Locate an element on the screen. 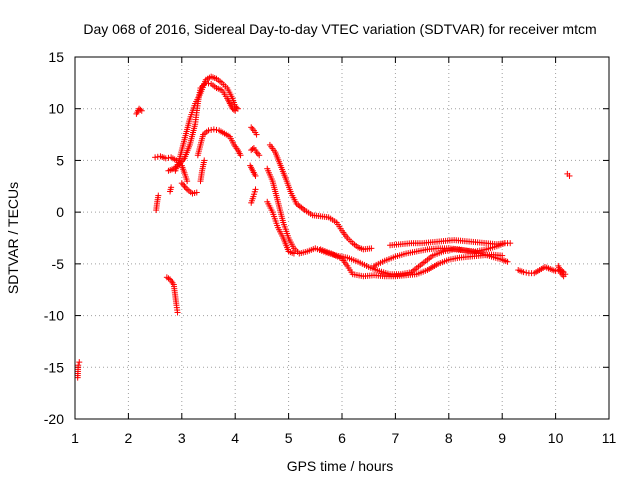 Image resolution: width=640 pixels, height=480 pixels. y-tick-label: 0 is located at coordinates (60, 212).